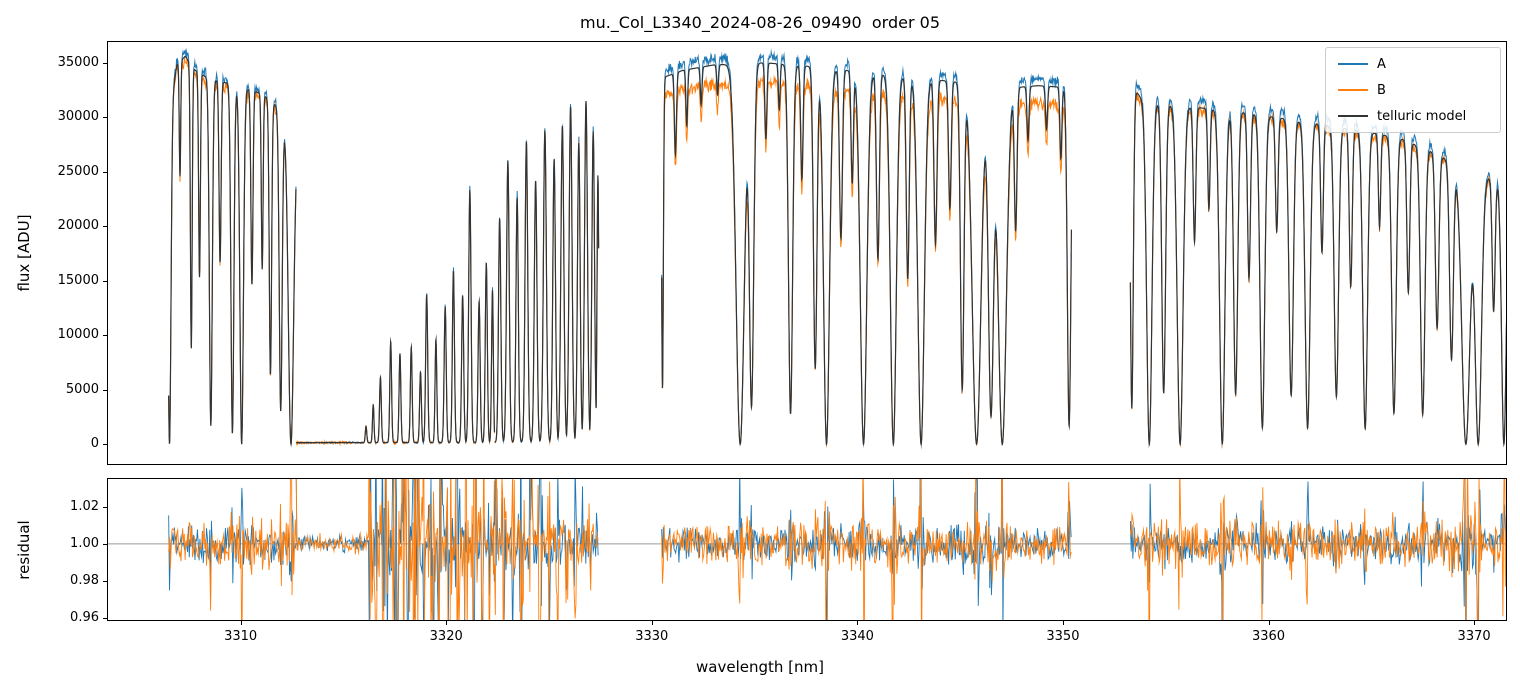  Describe the element at coordinates (241, 636) in the screenshot. I see `x-tick-label: 3310` at that location.